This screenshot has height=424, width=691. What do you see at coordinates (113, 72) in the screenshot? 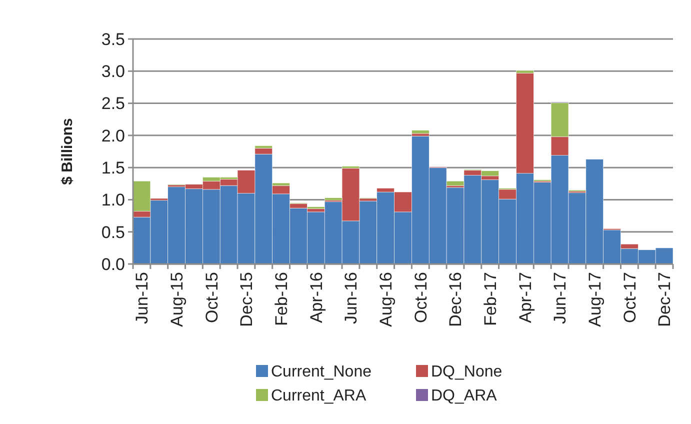
I see `y-tick-label: 3.0` at bounding box center [113, 72].